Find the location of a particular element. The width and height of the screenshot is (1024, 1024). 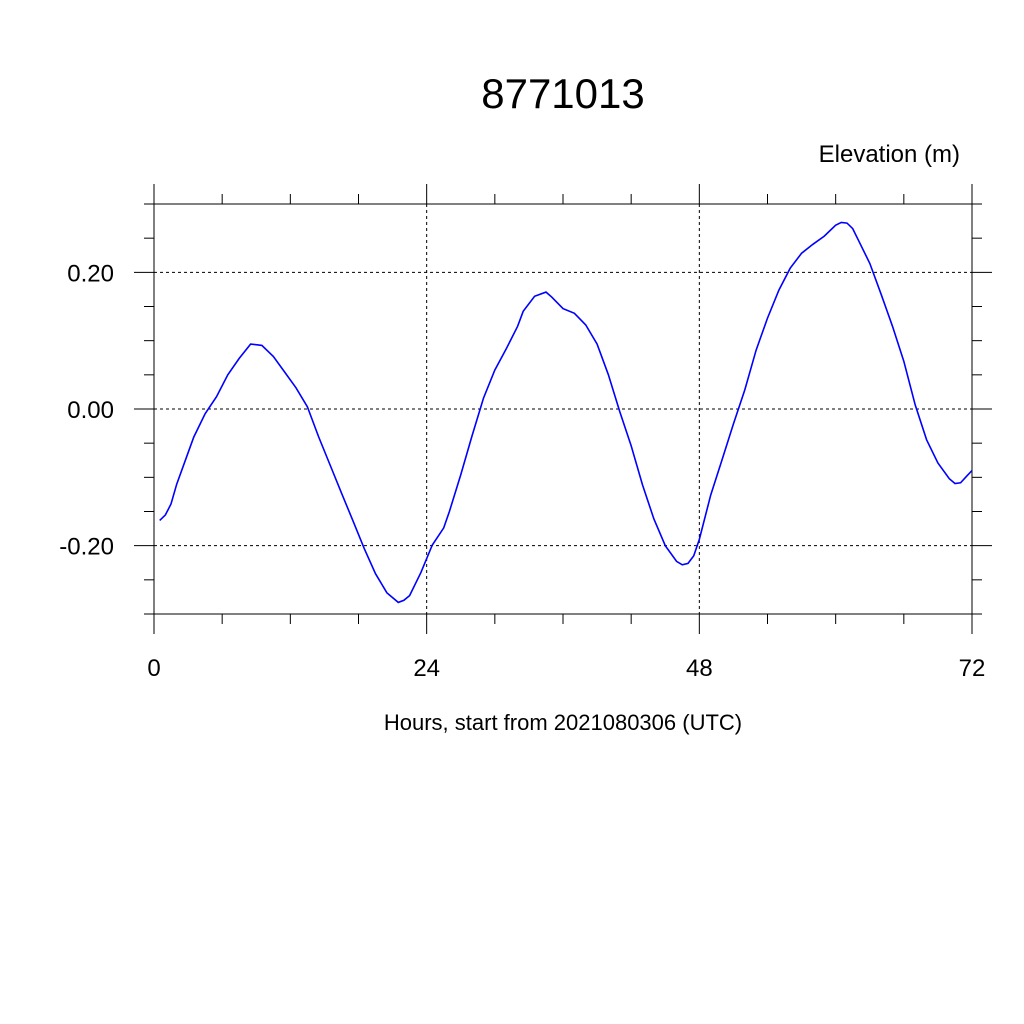

y-tick-label: 0.00 is located at coordinates (90, 410).